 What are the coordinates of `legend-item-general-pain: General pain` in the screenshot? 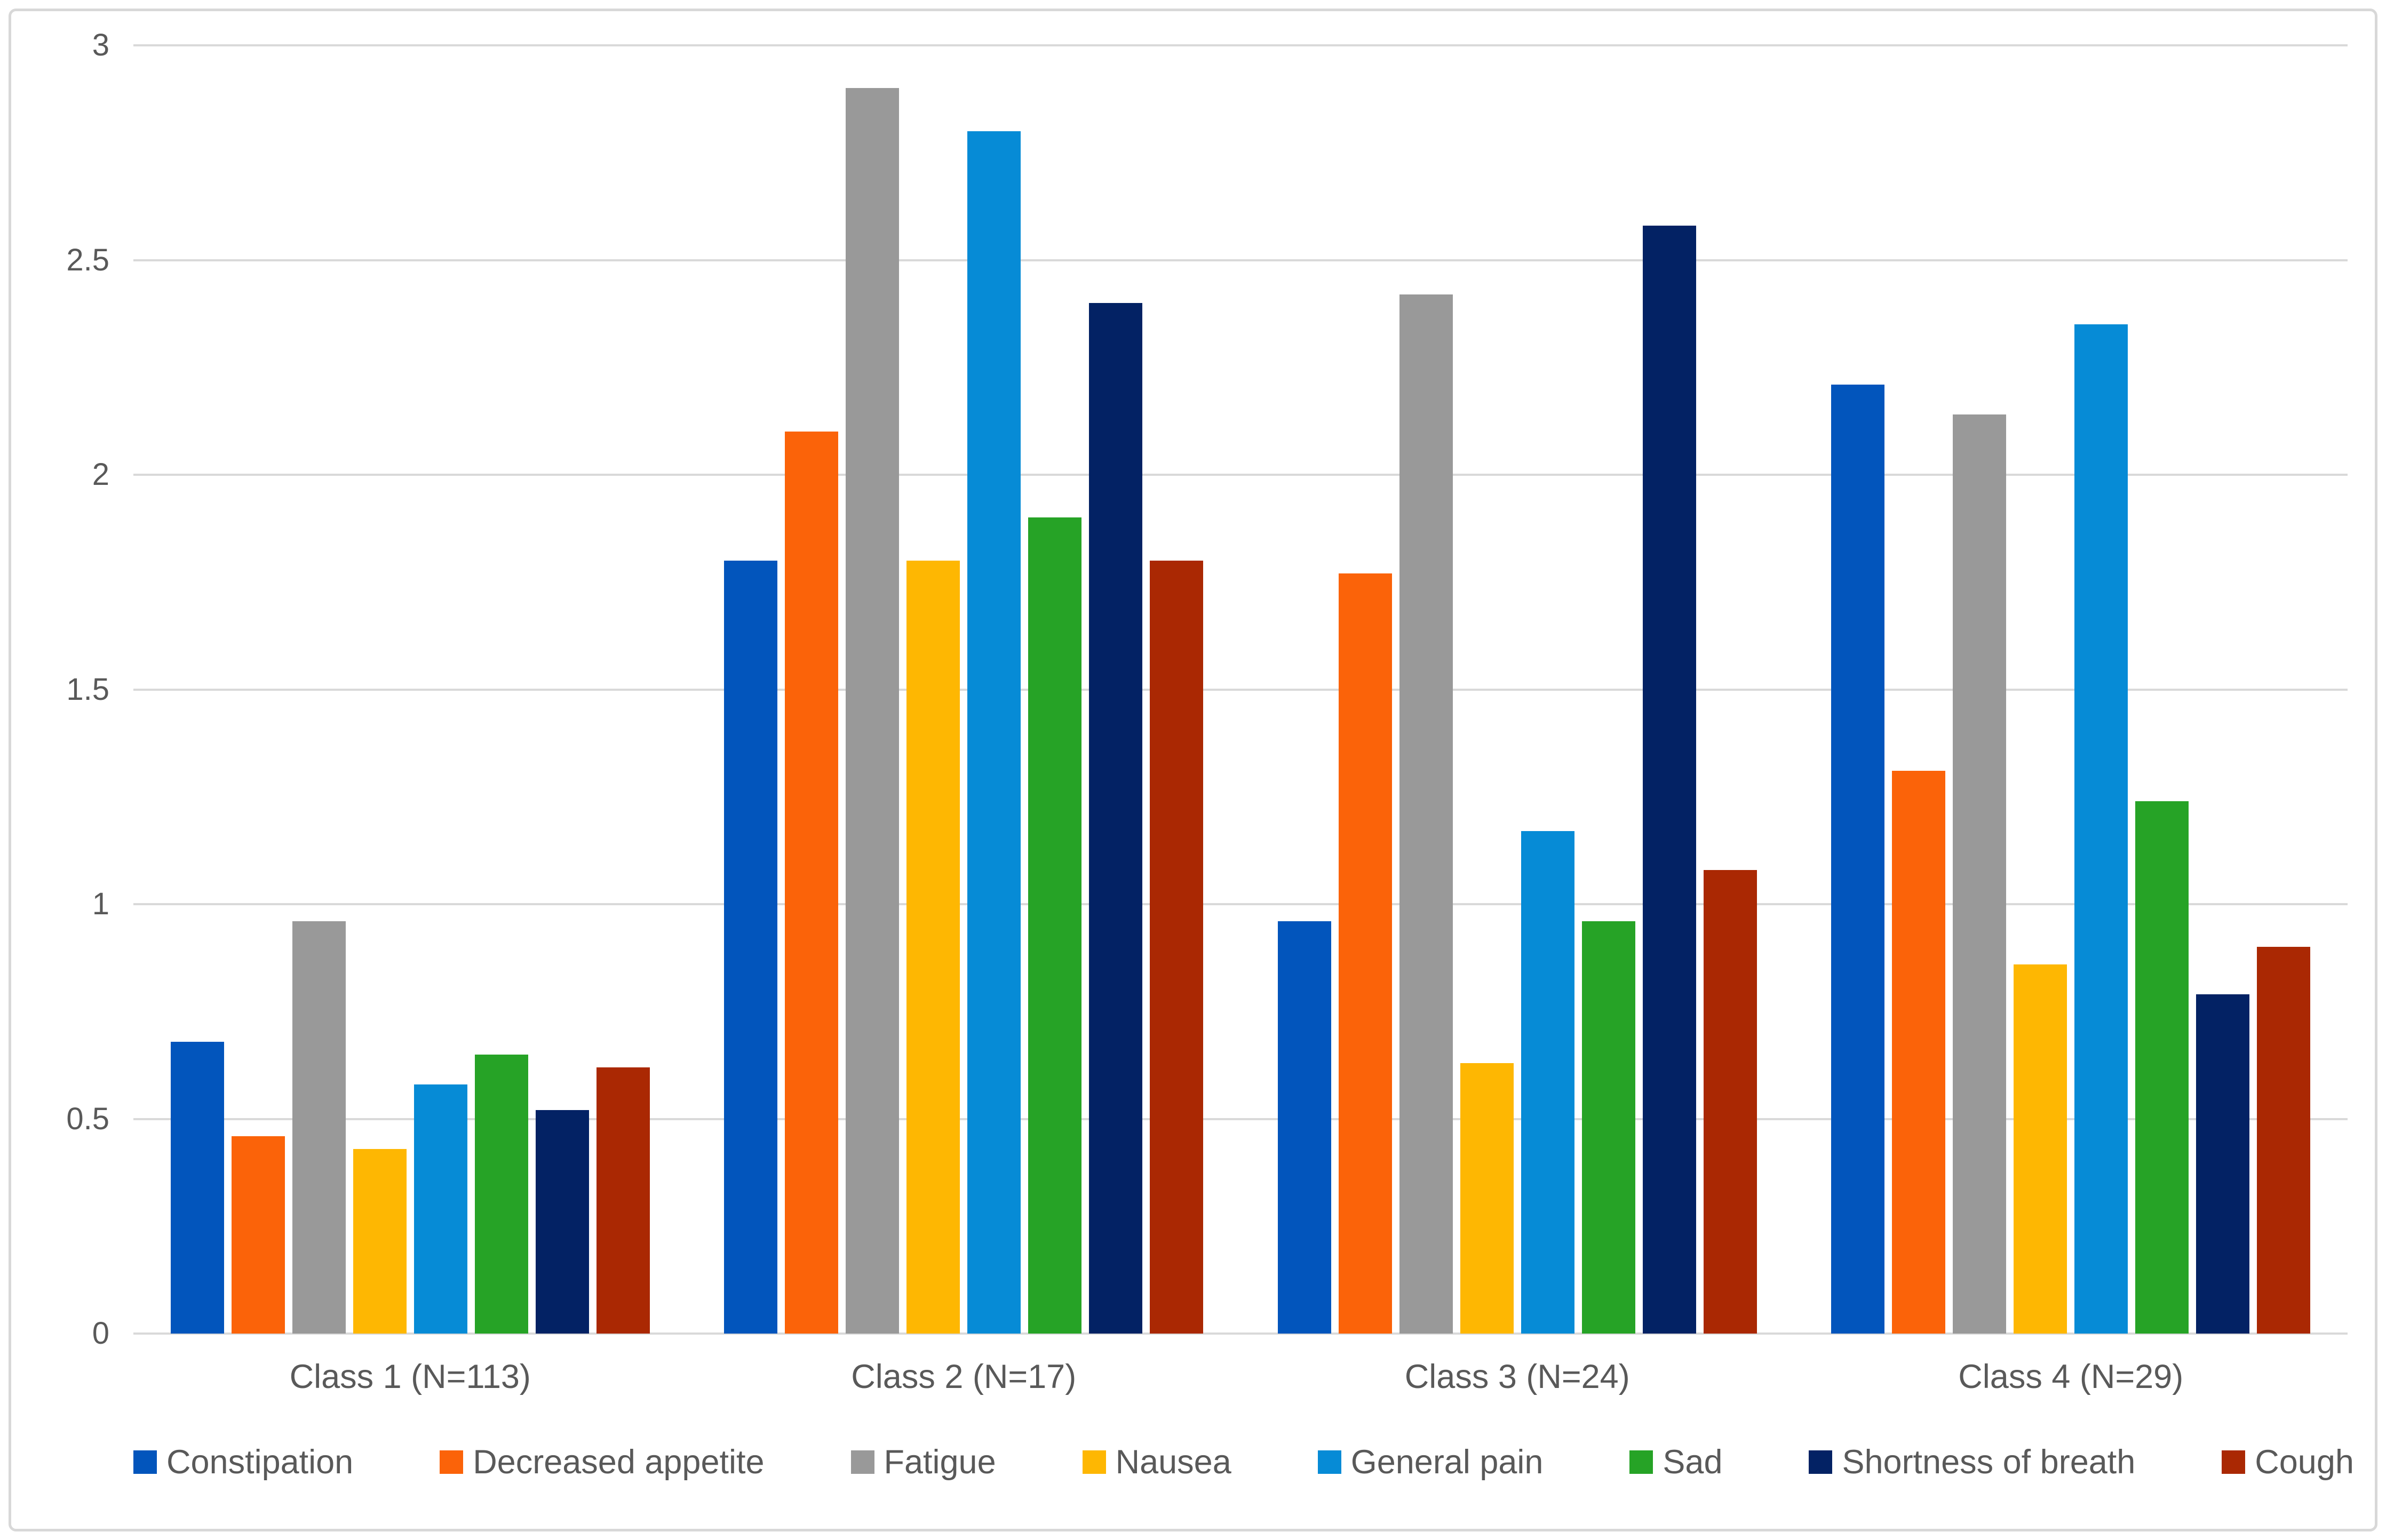 It's located at (1430, 1462).